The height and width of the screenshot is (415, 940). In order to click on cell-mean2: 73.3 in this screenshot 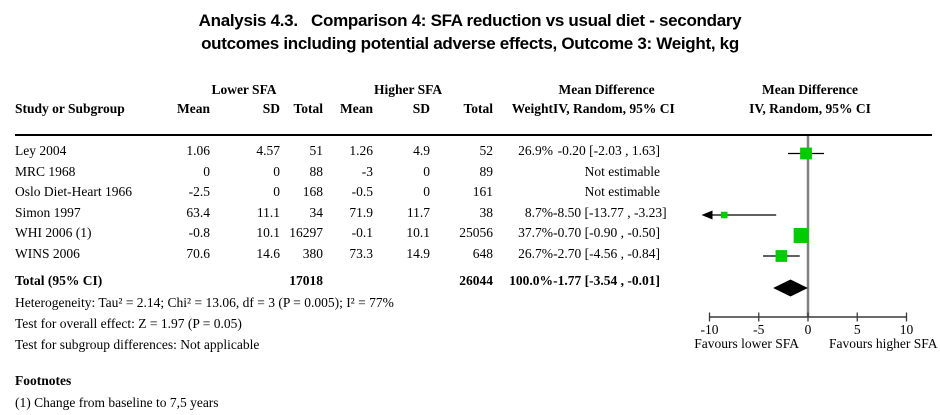, I will do `click(361, 253)`.